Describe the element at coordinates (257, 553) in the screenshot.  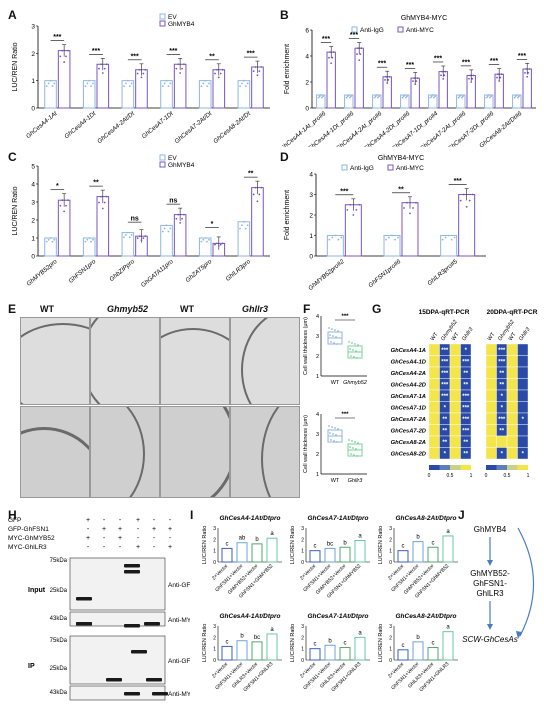
I see `i-bar` at that location.